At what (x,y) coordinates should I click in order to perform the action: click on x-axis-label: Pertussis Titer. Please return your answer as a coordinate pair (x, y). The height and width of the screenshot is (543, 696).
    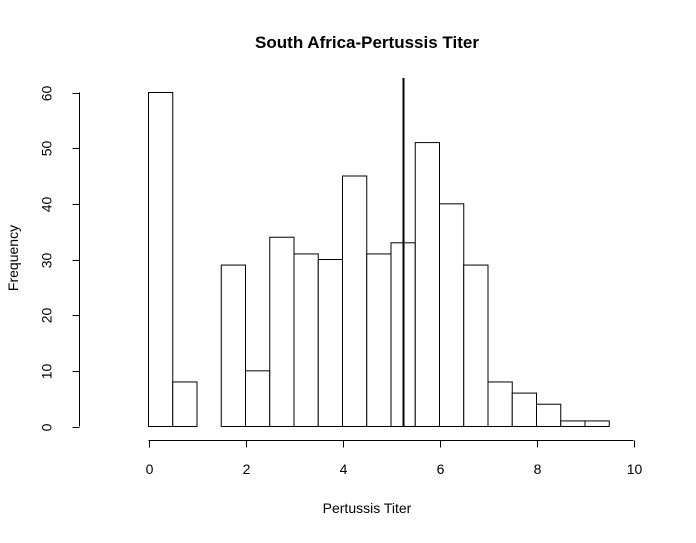
    Looking at the image, I should click on (367, 508).